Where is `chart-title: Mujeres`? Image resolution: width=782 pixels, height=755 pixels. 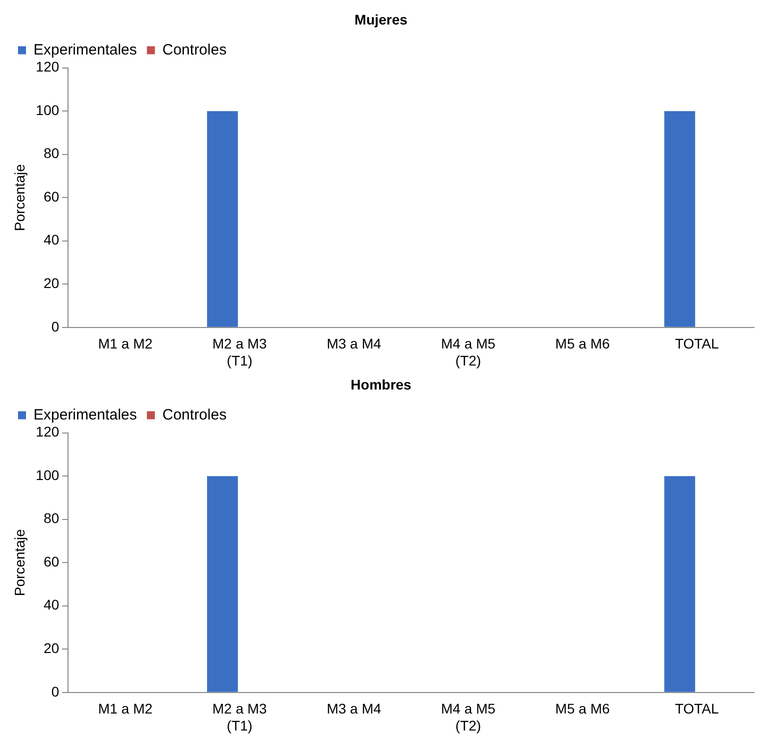 chart-title: Mujeres is located at coordinates (381, 19).